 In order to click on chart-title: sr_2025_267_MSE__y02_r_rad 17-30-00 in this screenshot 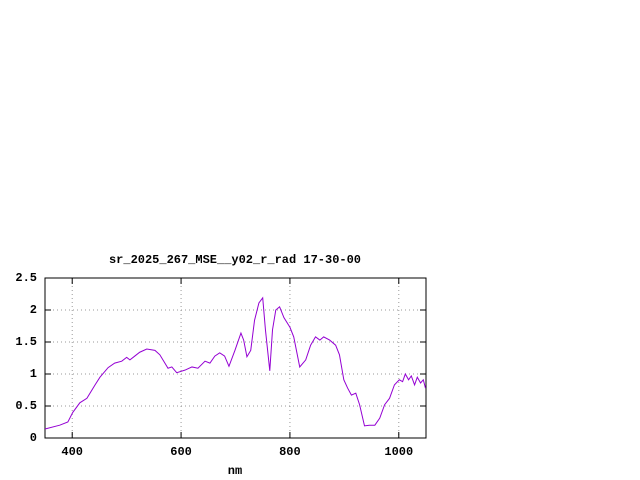, I will do `click(235, 260)`.